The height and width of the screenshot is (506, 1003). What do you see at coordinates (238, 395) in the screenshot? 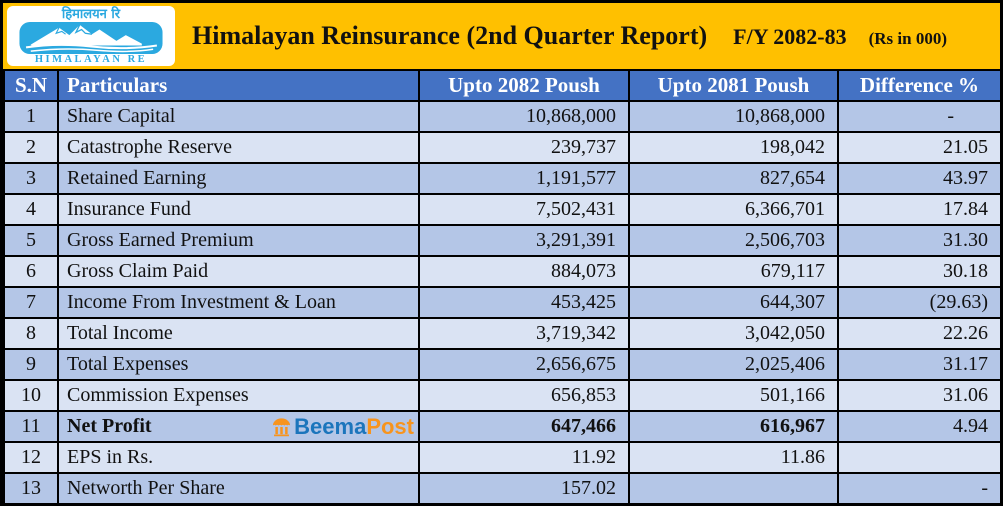
I see `cell-particulars: Commission Expenses` at bounding box center [238, 395].